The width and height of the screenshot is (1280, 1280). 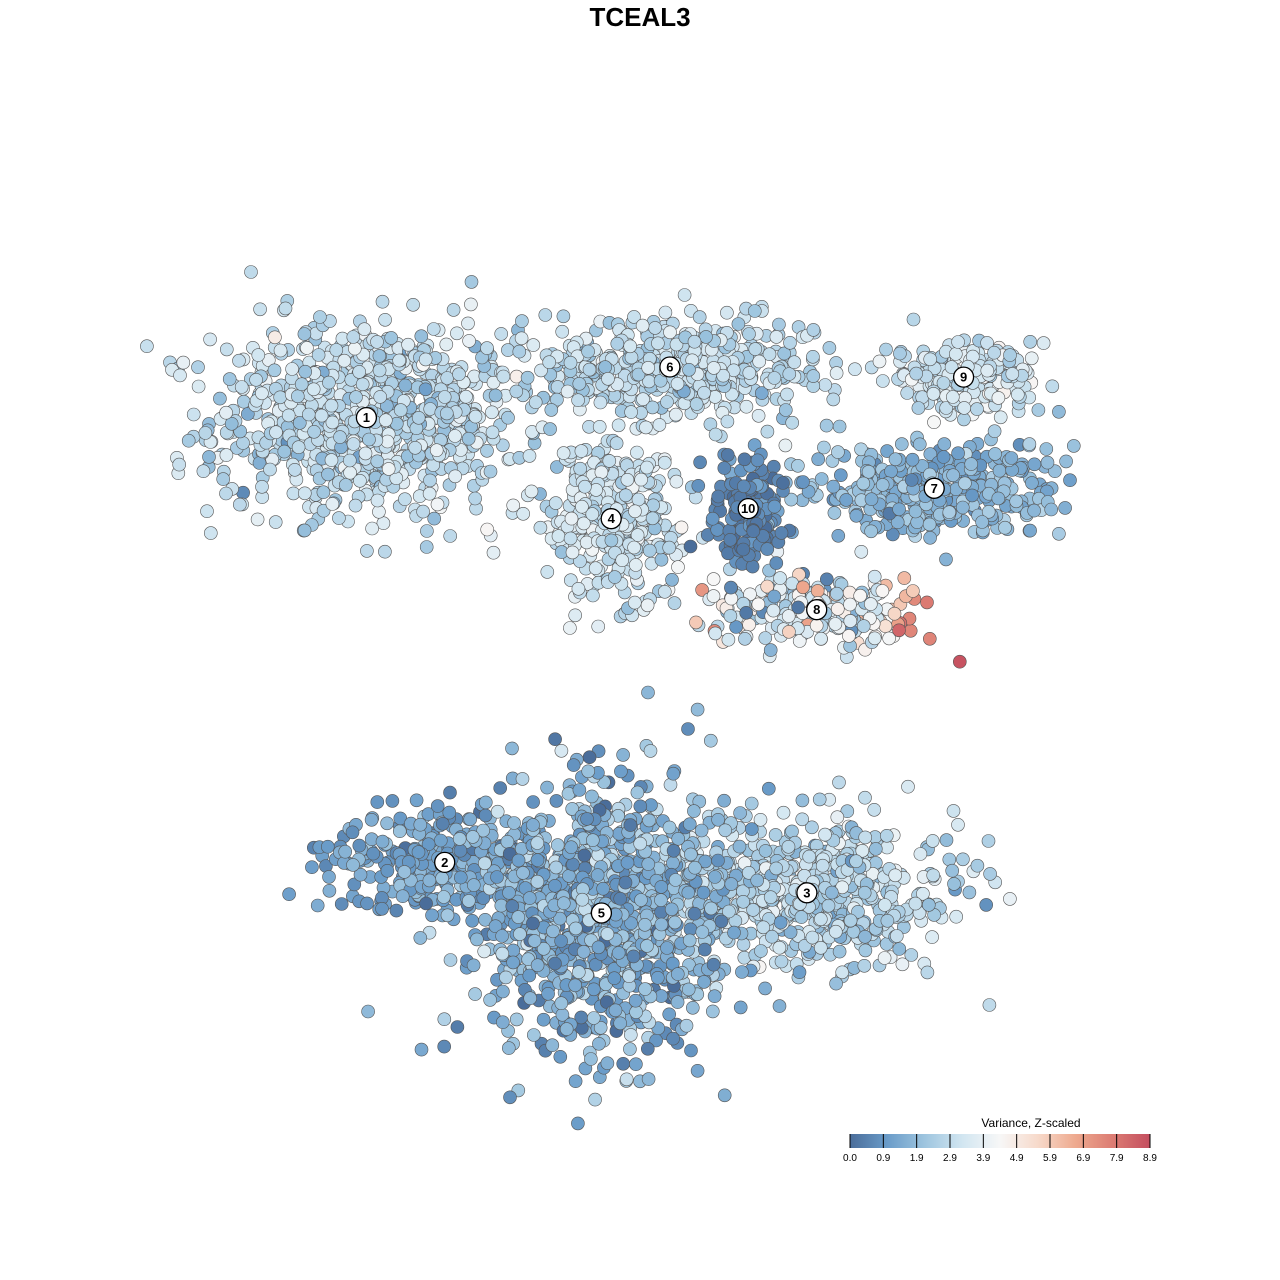 I want to click on cluster-label-text: 4, so click(x=612, y=518).